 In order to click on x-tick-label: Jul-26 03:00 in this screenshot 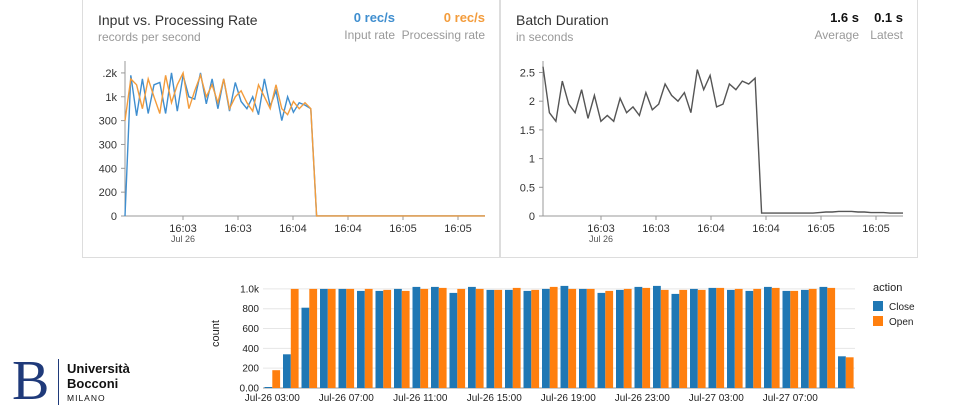, I will do `click(272, 398)`.